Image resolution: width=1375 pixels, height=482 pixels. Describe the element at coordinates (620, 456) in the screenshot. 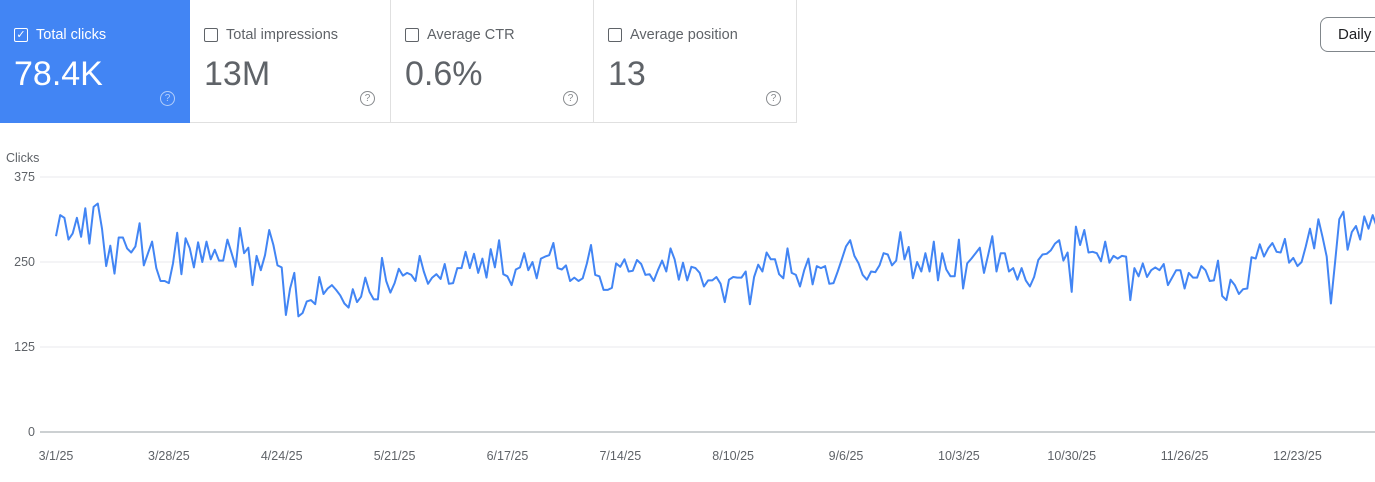

I see `x-tick-label: 7/14/25` at that location.